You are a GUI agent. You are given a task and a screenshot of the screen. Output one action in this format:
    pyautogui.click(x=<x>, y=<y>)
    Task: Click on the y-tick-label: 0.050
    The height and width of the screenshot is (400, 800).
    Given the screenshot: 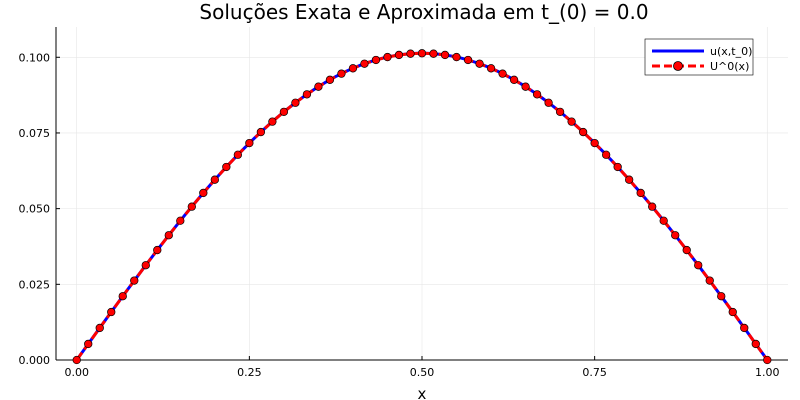 What is the action you would take?
    pyautogui.click(x=35, y=209)
    